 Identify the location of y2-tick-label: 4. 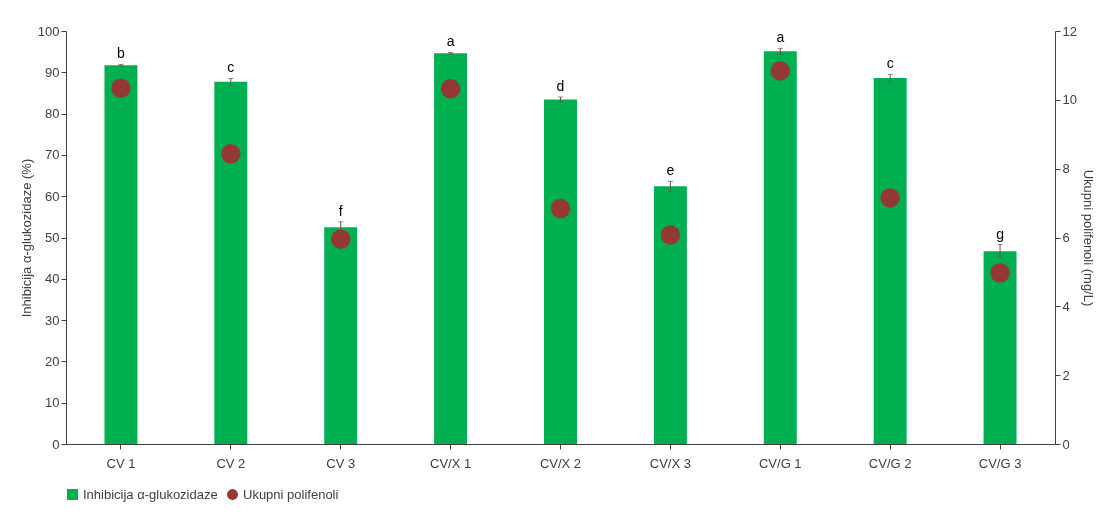
(1066, 306).